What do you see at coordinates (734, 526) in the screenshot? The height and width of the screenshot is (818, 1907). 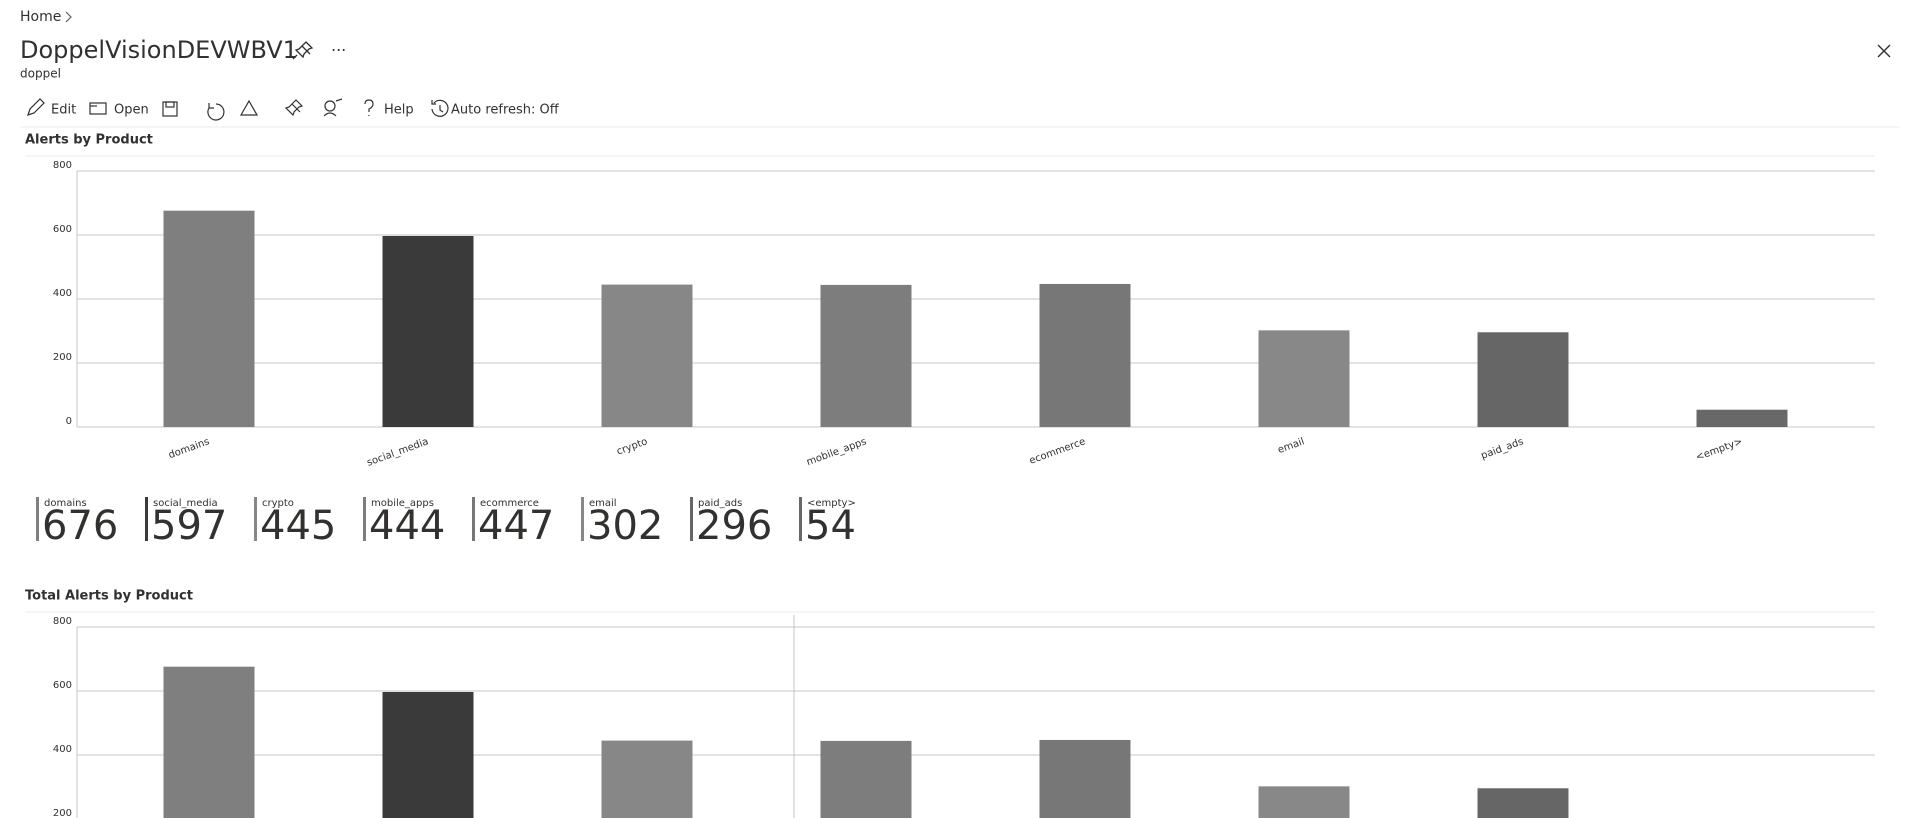 I see `tile-value: 296` at bounding box center [734, 526].